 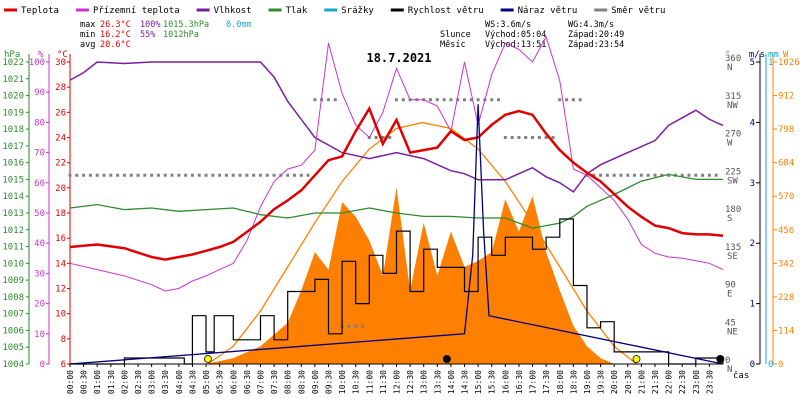 What do you see at coordinates (560, 382) in the screenshot?
I see `time-tick-label-36: 18:00` at bounding box center [560, 382].